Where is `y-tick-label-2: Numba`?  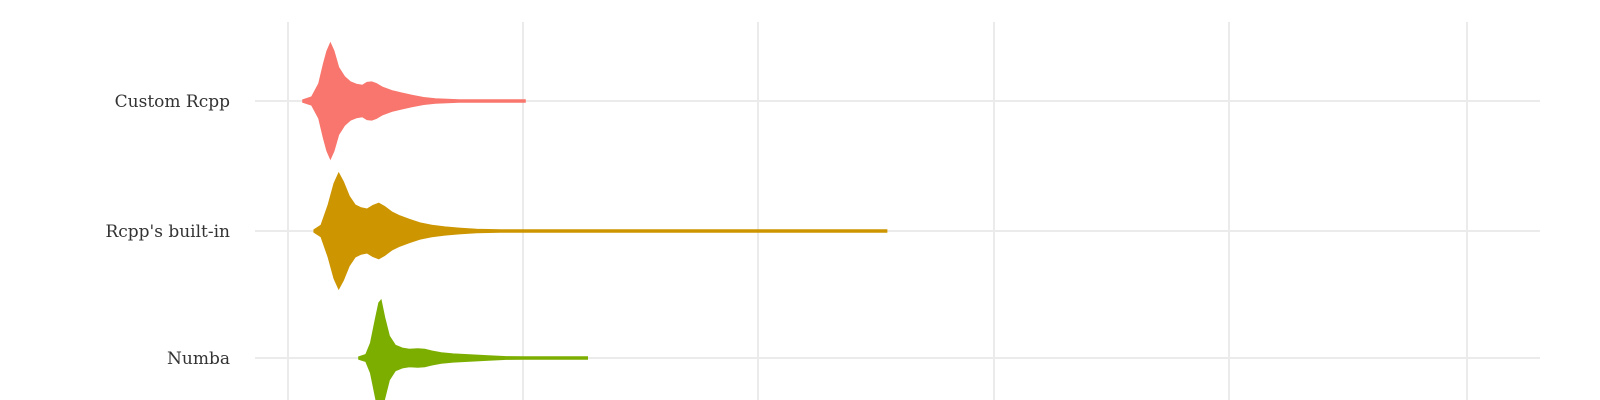 y-tick-label-2: Numba is located at coordinates (198, 359).